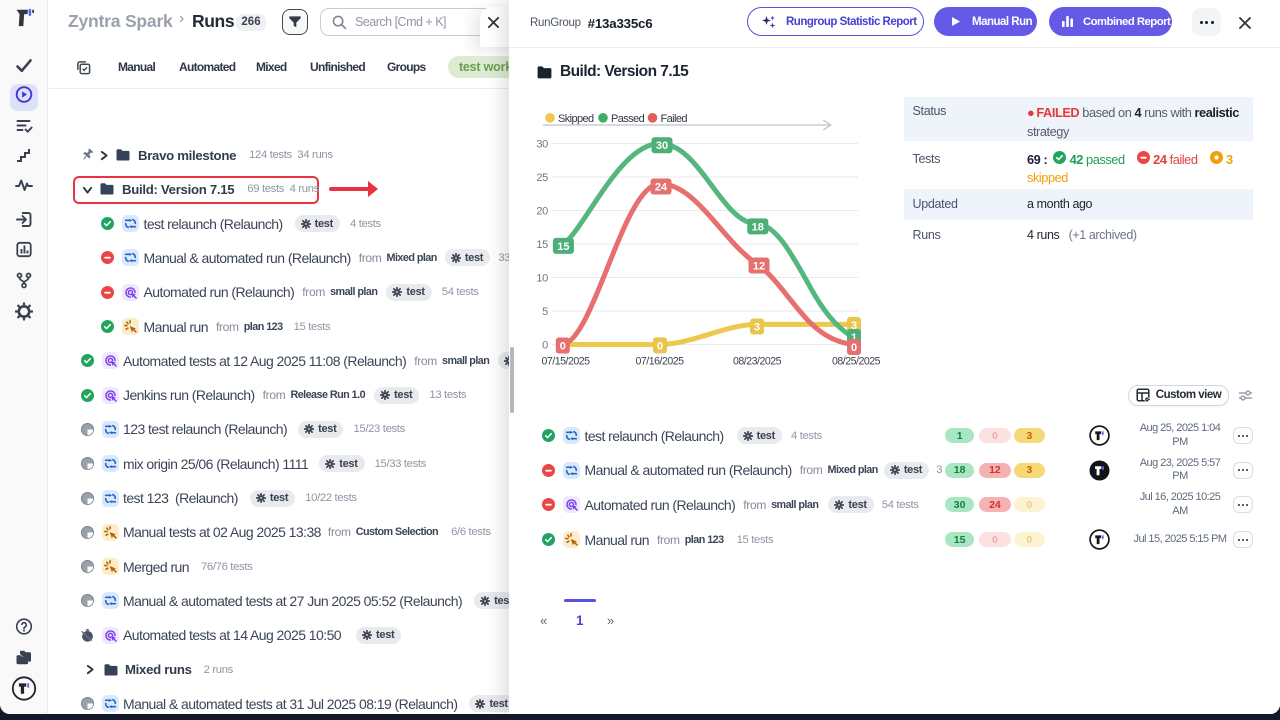 The height and width of the screenshot is (720, 1280). What do you see at coordinates (856, 362) in the screenshot?
I see `svg-text: 08/25/2025` at bounding box center [856, 362].